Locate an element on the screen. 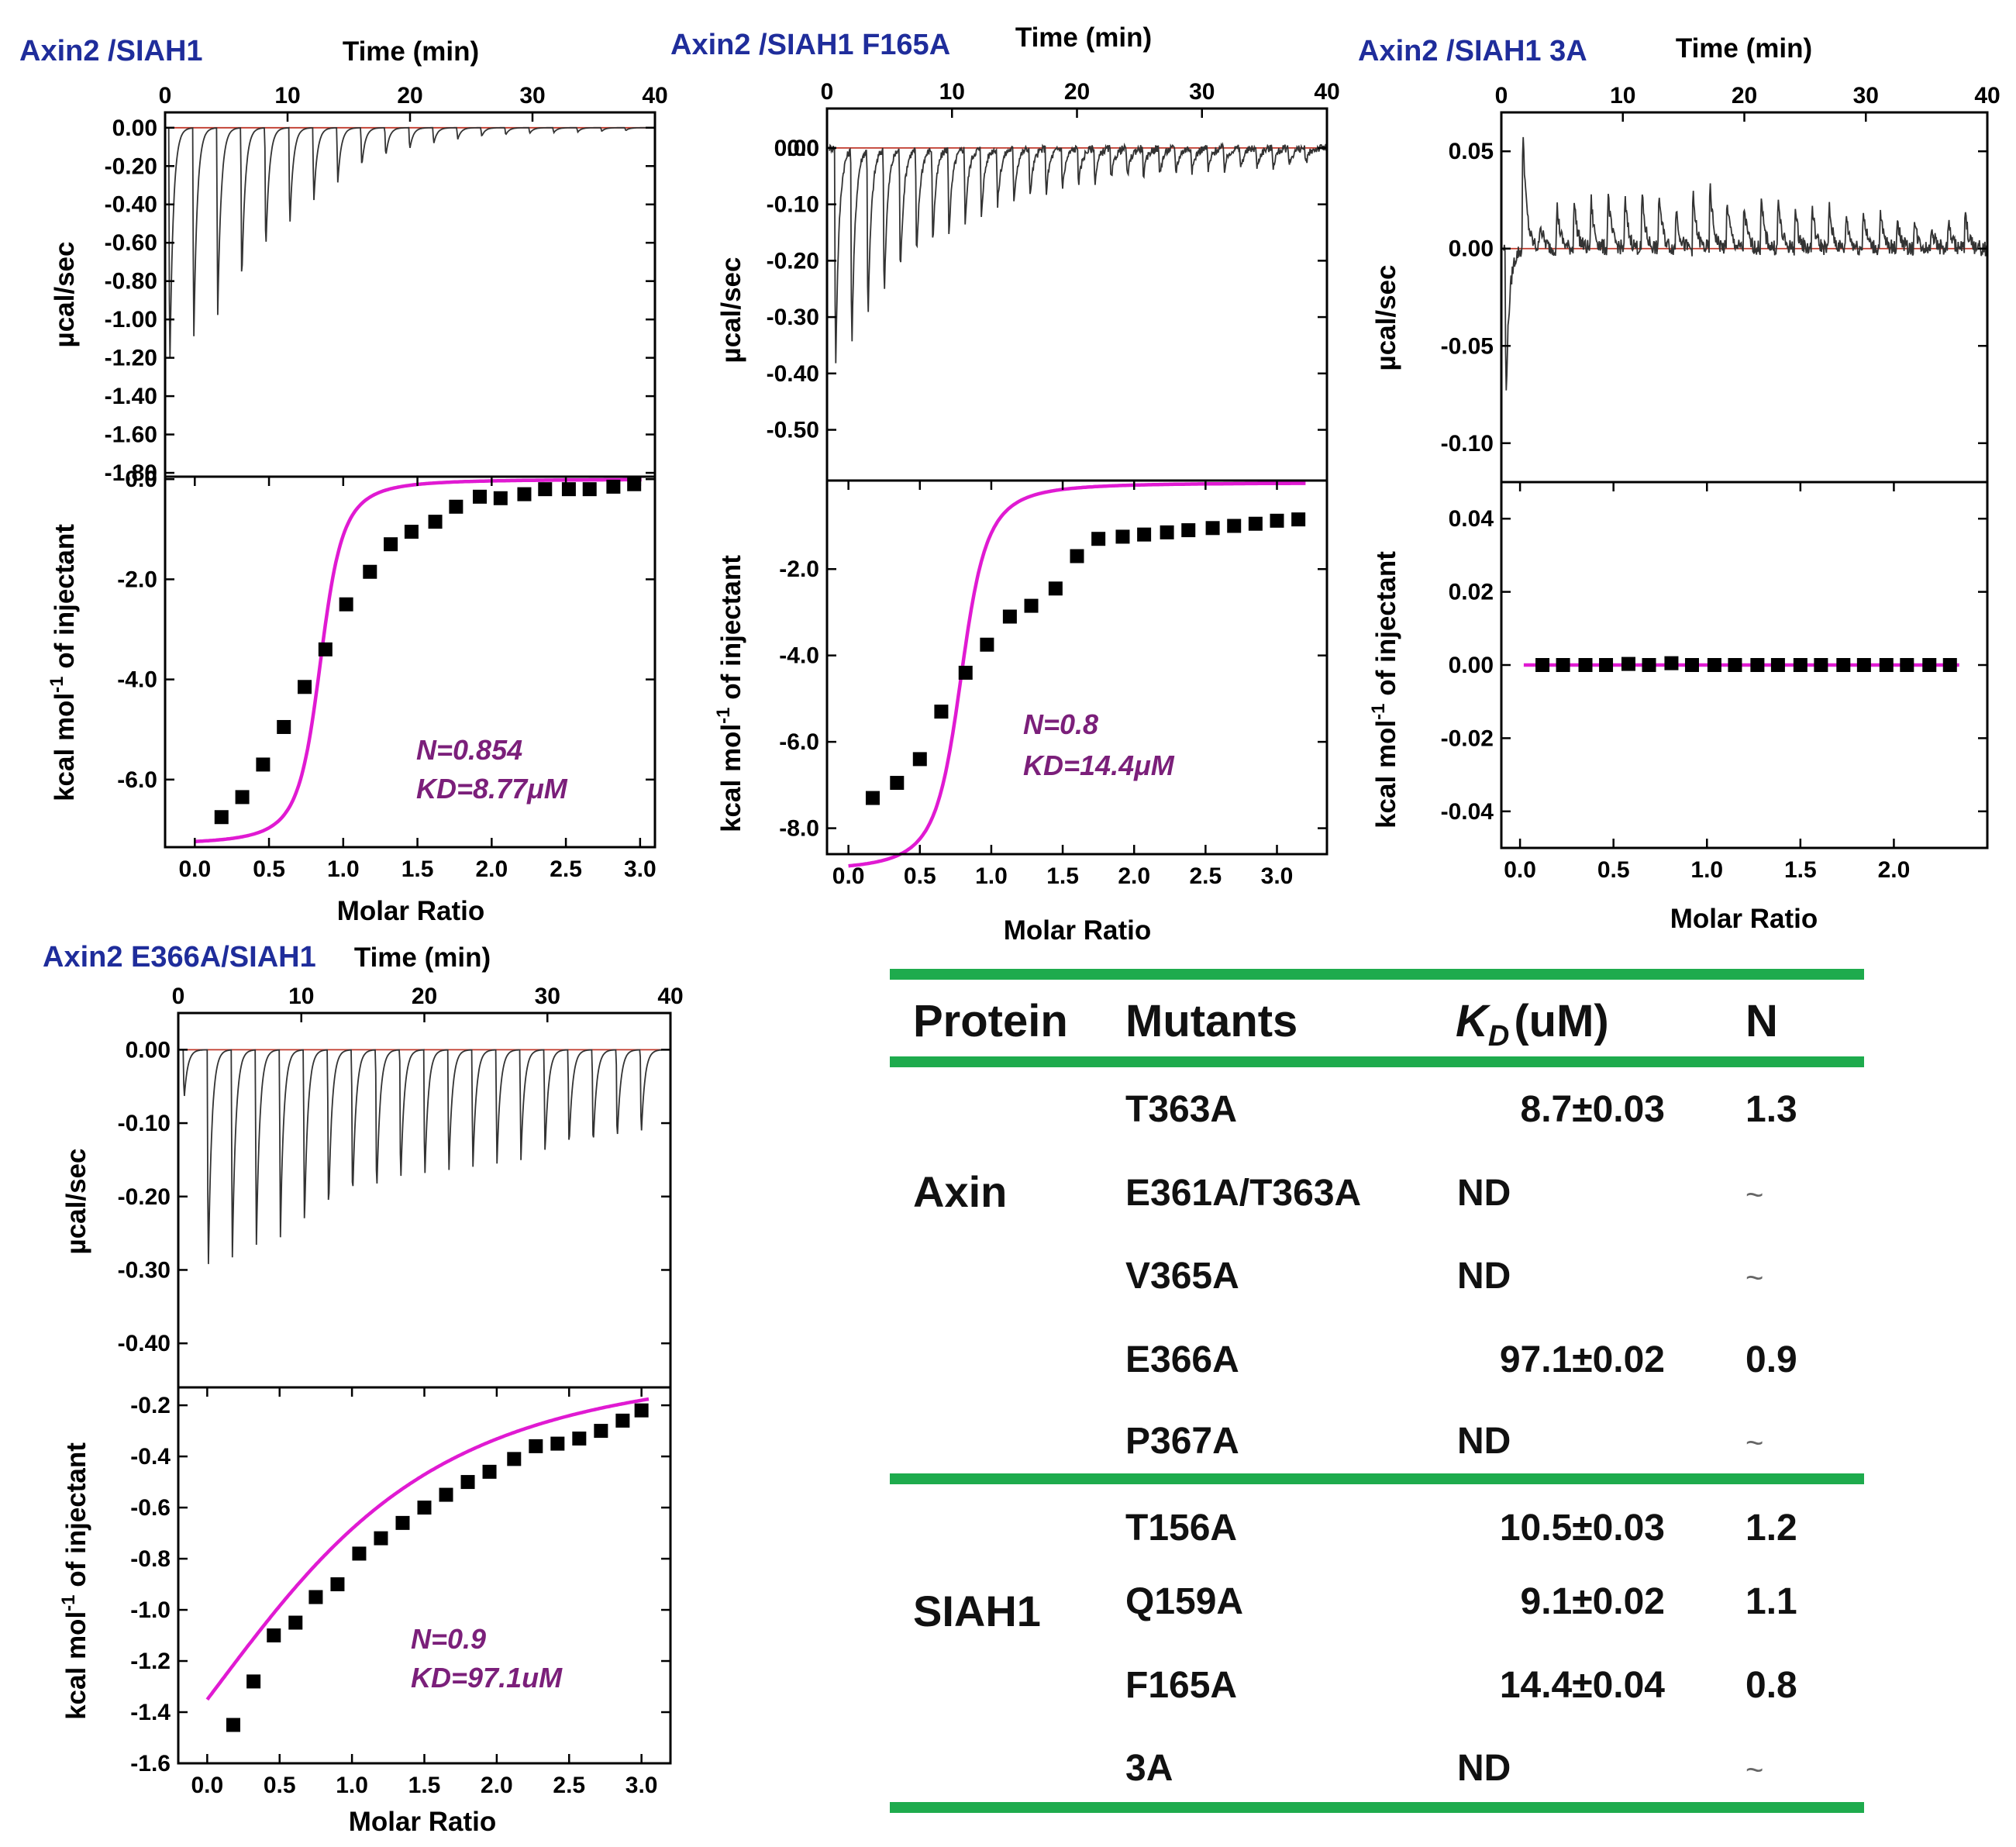 The width and height of the screenshot is (2016, 1847). n-cell: 0.8 is located at coordinates (1771, 1685).